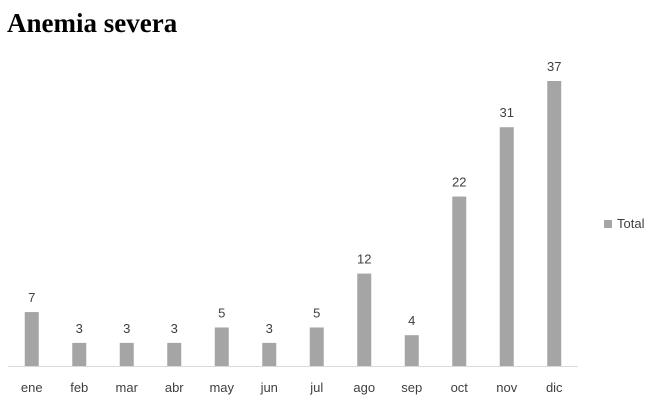 This screenshot has width=664, height=414. I want to click on bar-ene, so click(31, 339).